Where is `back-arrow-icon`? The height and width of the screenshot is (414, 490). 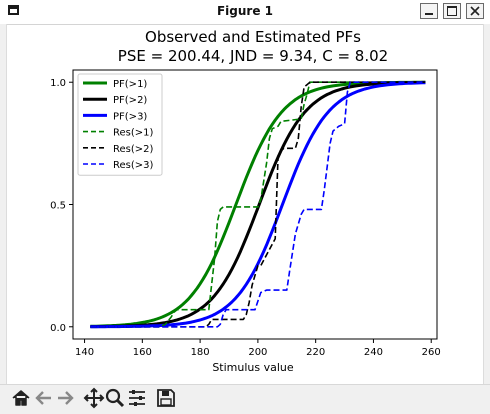 back-arrow-icon is located at coordinates (44, 398).